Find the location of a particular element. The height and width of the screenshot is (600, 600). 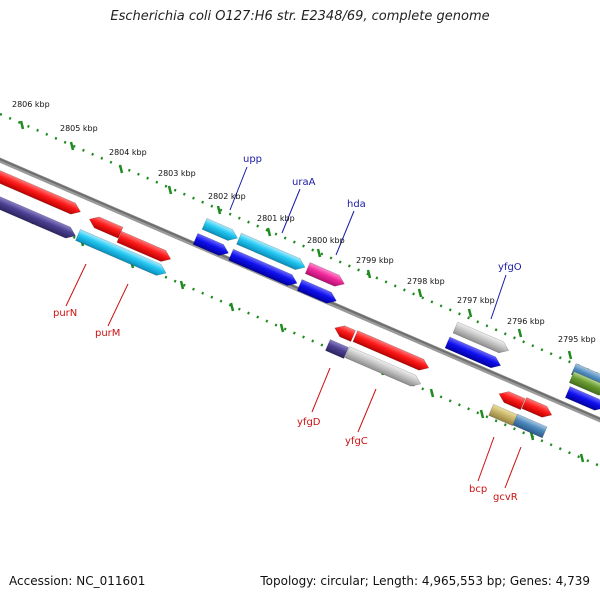

kbp-label-2802: 2802 kbp is located at coordinates (227, 196).